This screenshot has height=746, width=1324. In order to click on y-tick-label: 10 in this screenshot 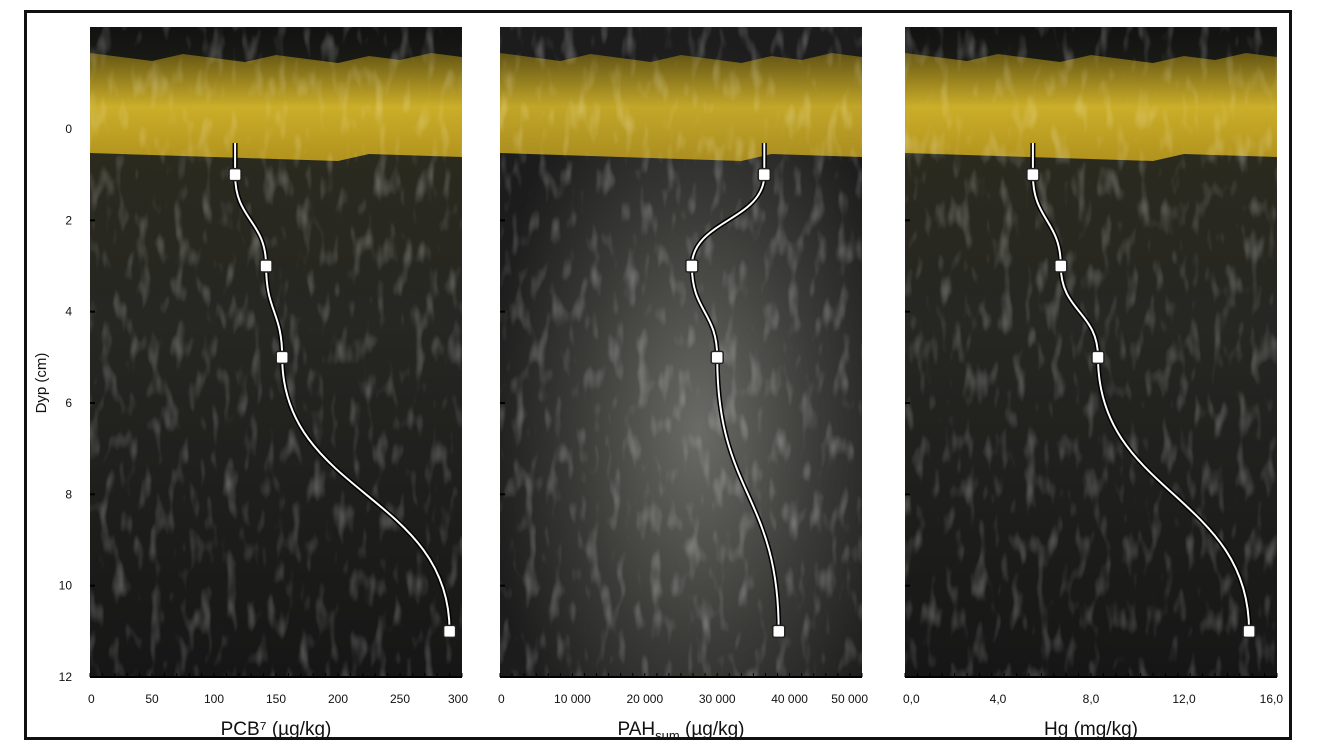, I will do `click(66, 586)`.